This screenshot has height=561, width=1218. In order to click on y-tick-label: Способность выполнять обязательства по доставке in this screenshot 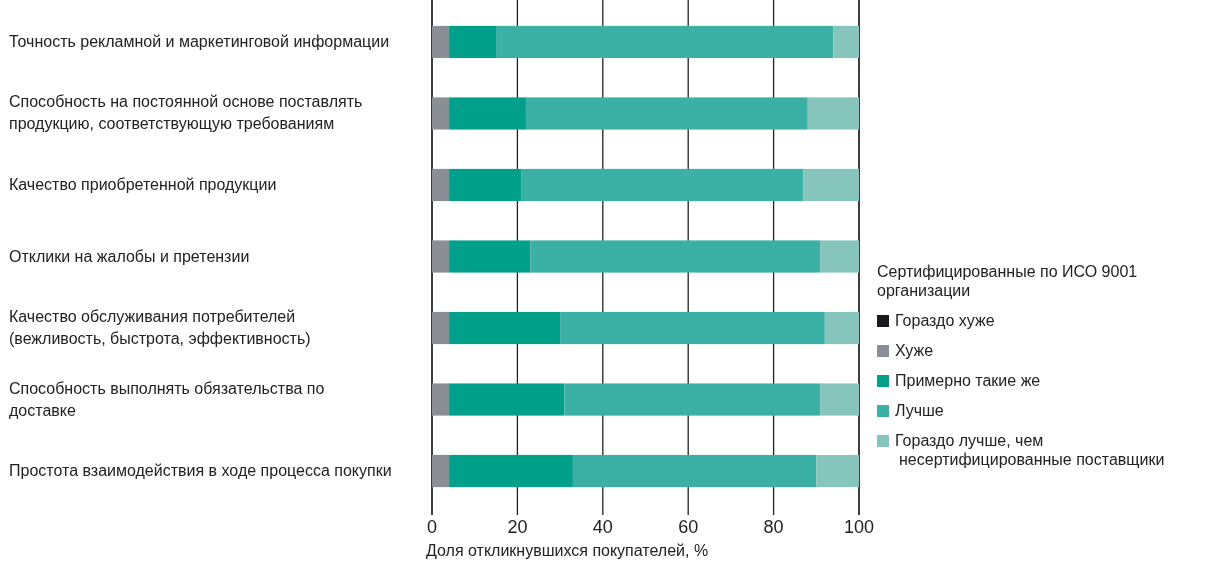, I will do `click(167, 399)`.